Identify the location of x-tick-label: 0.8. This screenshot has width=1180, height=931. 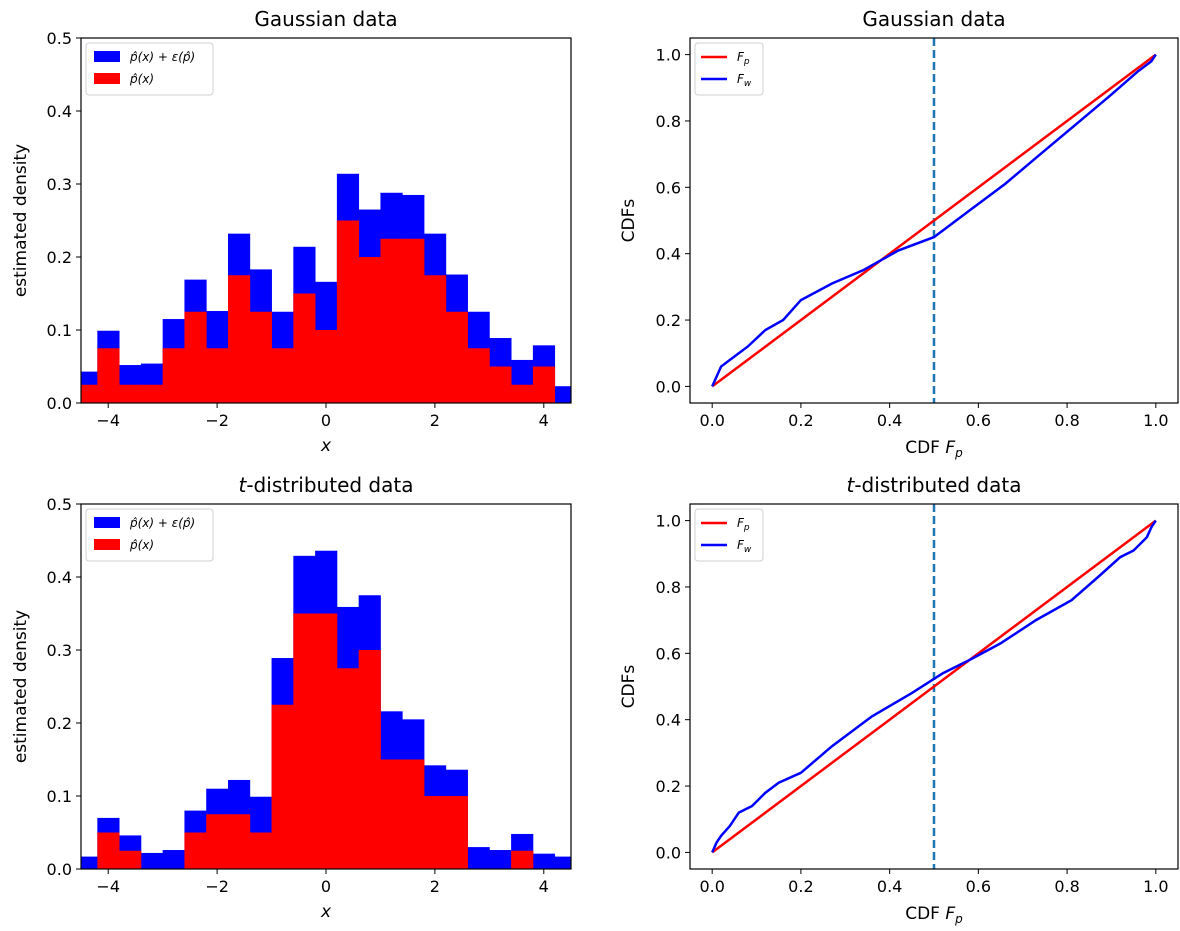
(1066, 420).